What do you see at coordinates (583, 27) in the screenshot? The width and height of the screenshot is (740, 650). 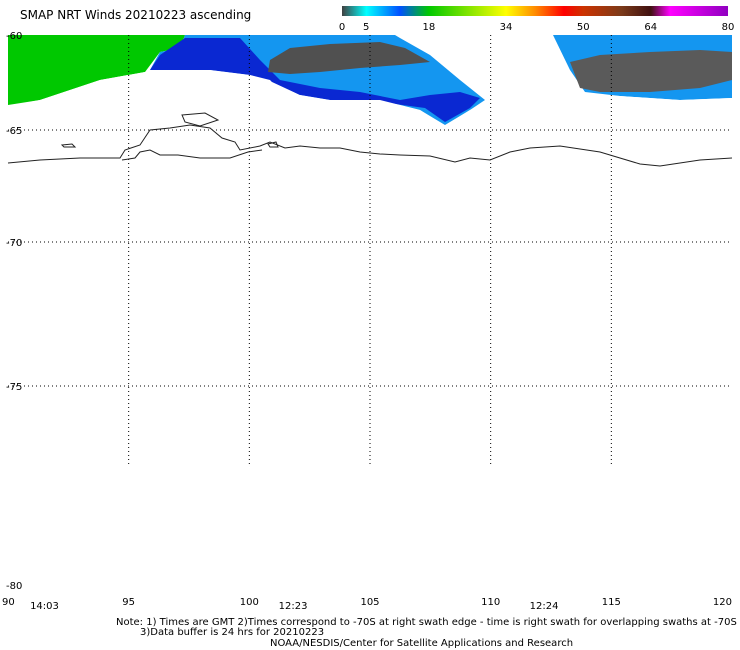 I see `color-bar-tick-label: 50` at bounding box center [583, 27].